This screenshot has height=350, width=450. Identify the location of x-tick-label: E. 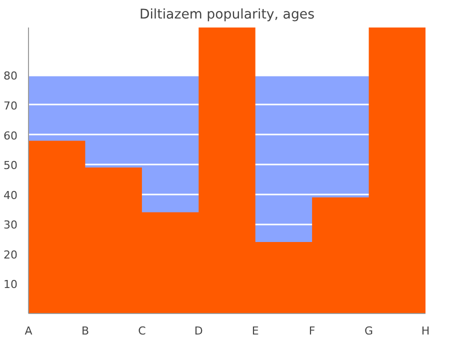
(255, 331).